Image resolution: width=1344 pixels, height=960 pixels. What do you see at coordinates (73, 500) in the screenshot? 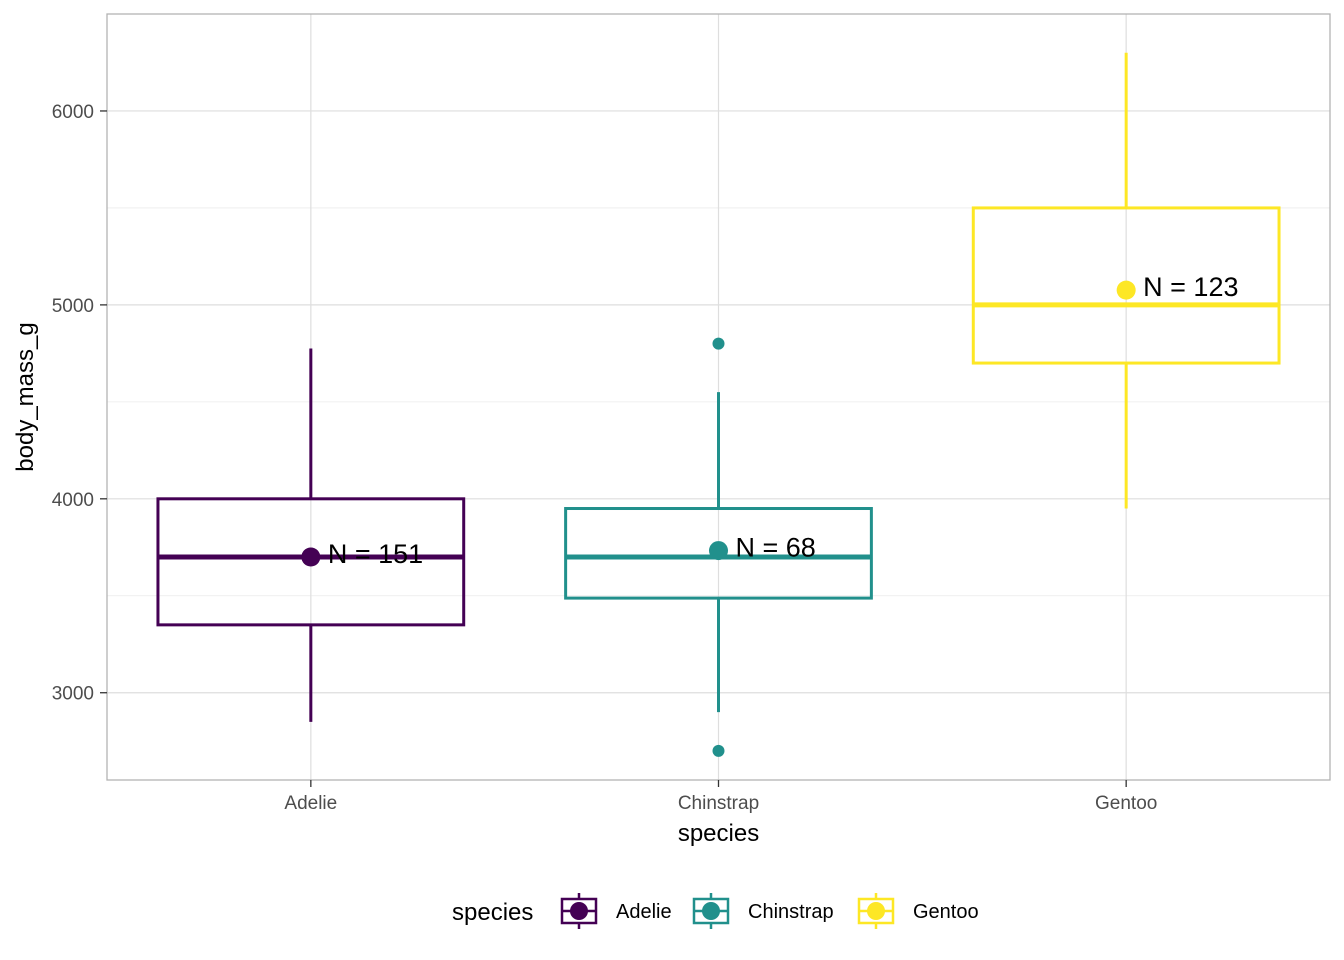
I see `y-tick-label: 4000` at bounding box center [73, 500].